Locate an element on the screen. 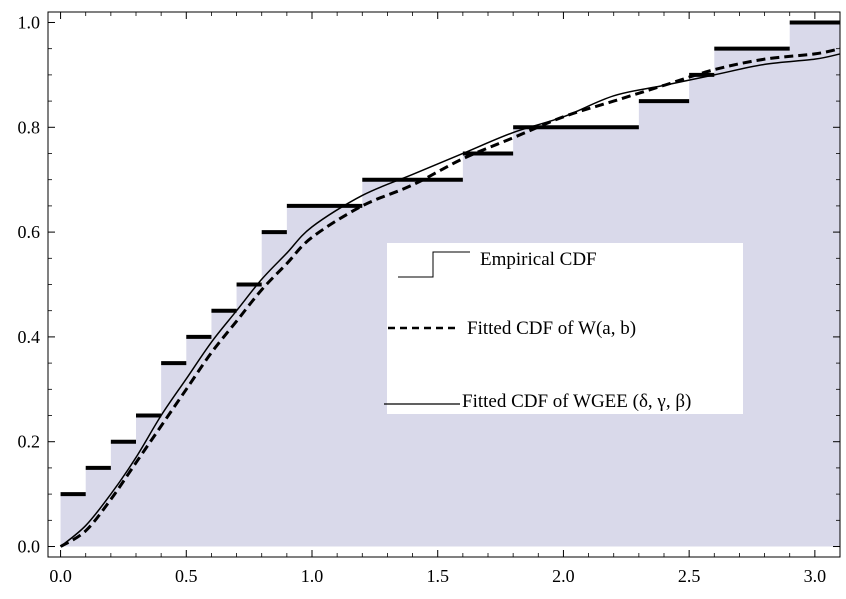  x-tick-label: 3.0 is located at coordinates (815, 576).